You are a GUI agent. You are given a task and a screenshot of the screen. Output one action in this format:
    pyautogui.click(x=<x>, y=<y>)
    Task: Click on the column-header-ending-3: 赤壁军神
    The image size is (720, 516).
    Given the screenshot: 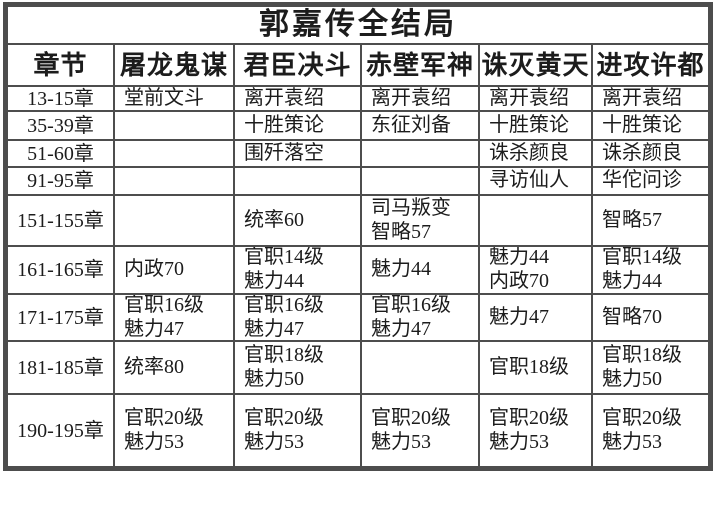 What is the action you would take?
    pyautogui.click(x=421, y=66)
    